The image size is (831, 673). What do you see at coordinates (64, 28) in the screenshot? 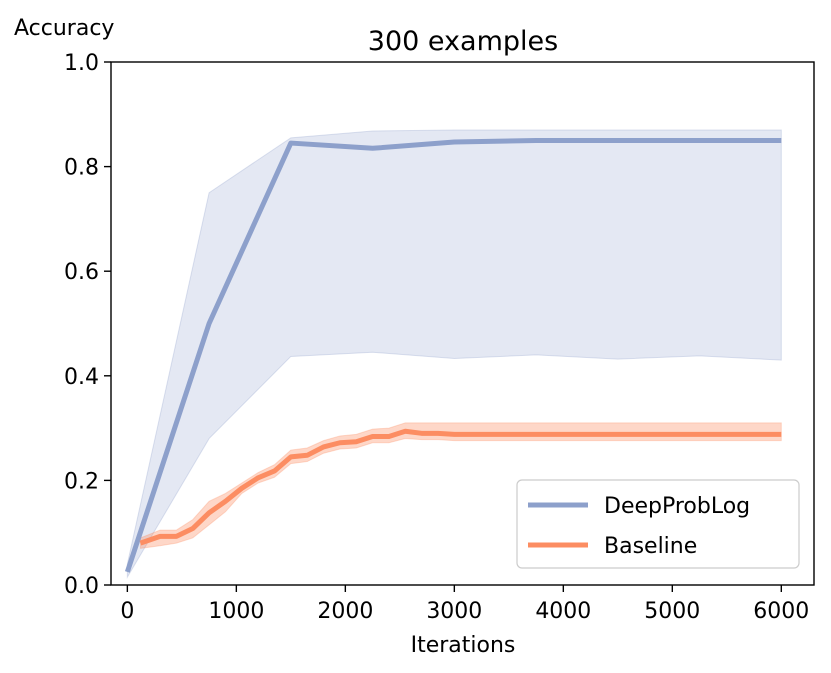
I see `y-axis-title: Accuracy` at bounding box center [64, 28].